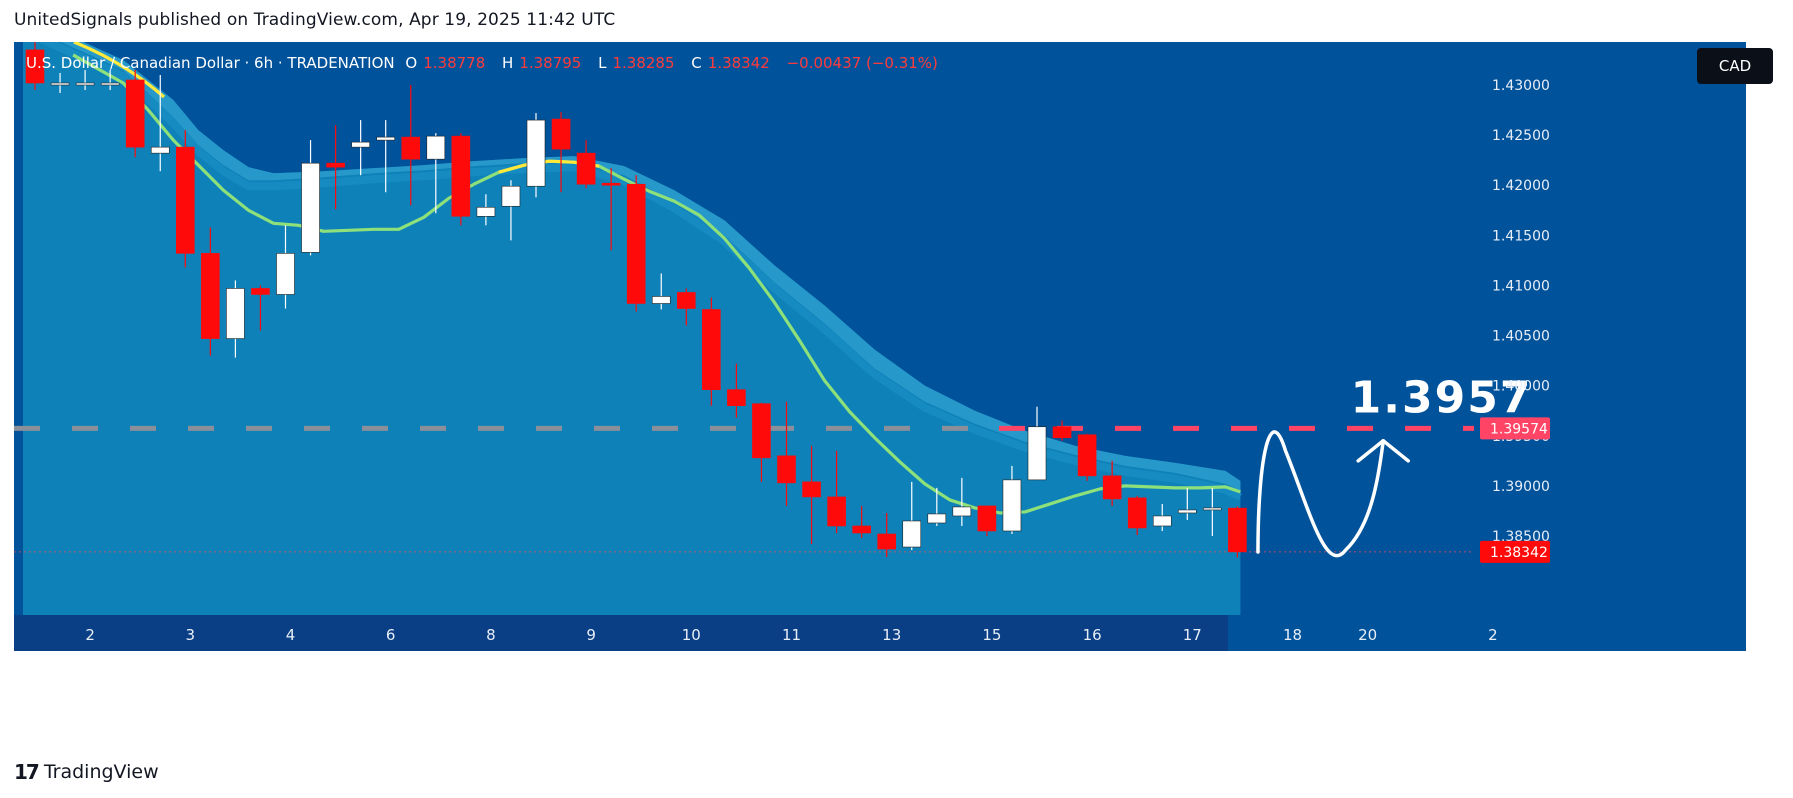  Describe the element at coordinates (1292, 635) in the screenshot. I see `x-axis-tick-label: 18` at that location.